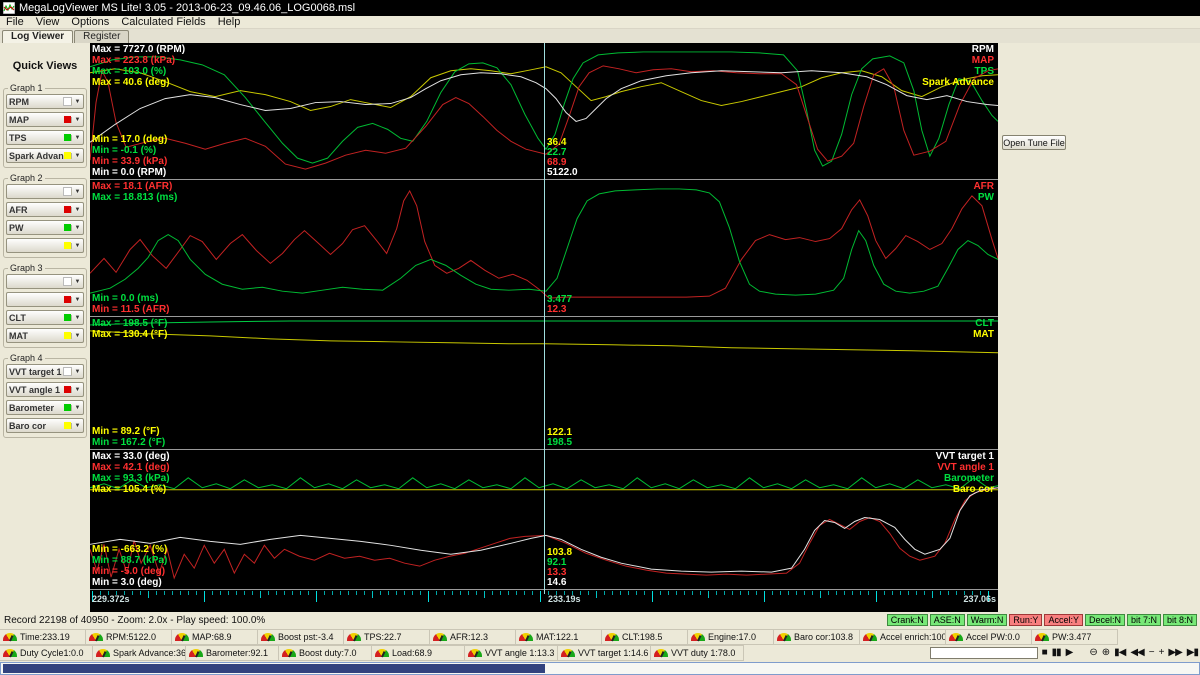  Describe the element at coordinates (45, 407) in the screenshot. I see `sidebar-item-barometer: Barometer ▼` at that location.